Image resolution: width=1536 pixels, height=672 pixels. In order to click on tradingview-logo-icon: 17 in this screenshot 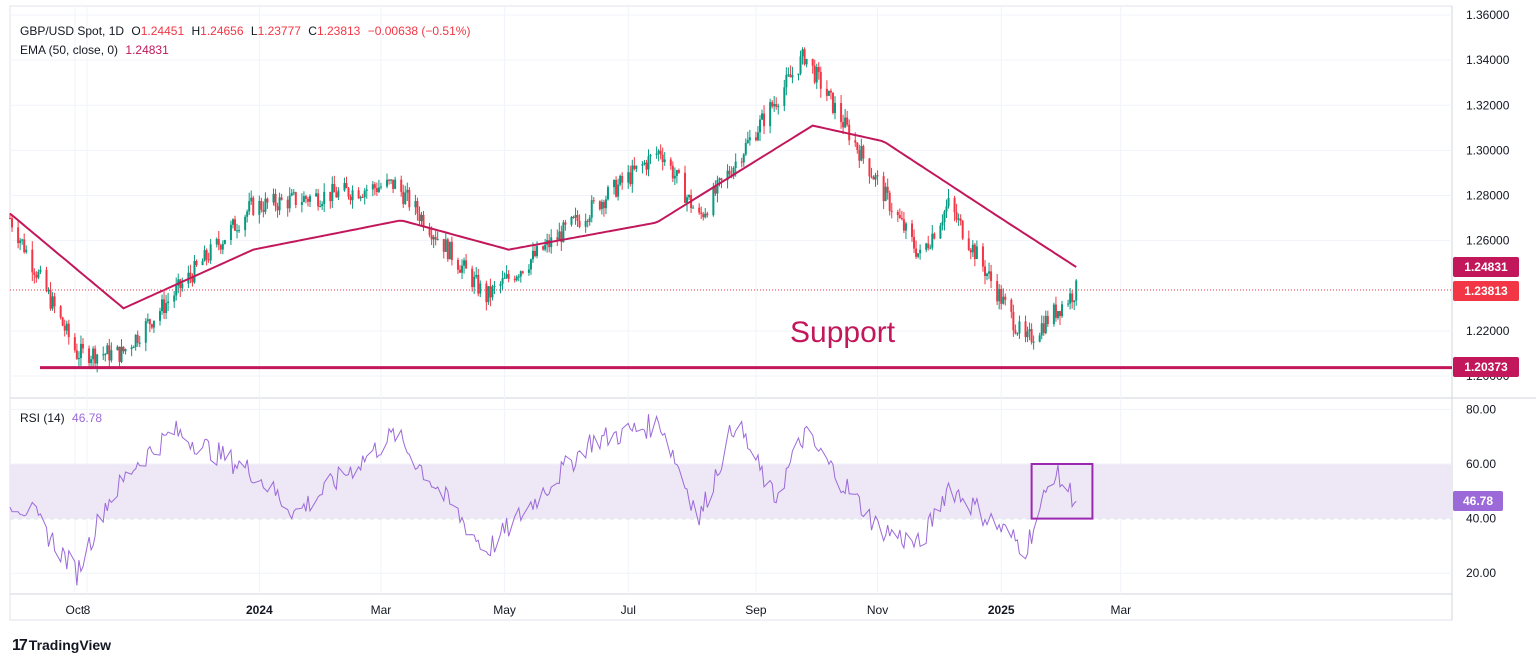, I will do `click(20, 645)`.